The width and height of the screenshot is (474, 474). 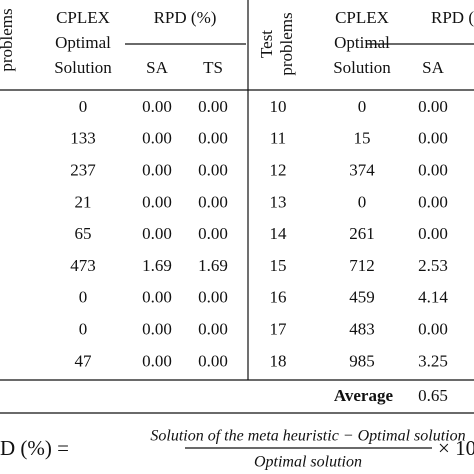 I want to click on cell: 374, so click(x=362, y=170).